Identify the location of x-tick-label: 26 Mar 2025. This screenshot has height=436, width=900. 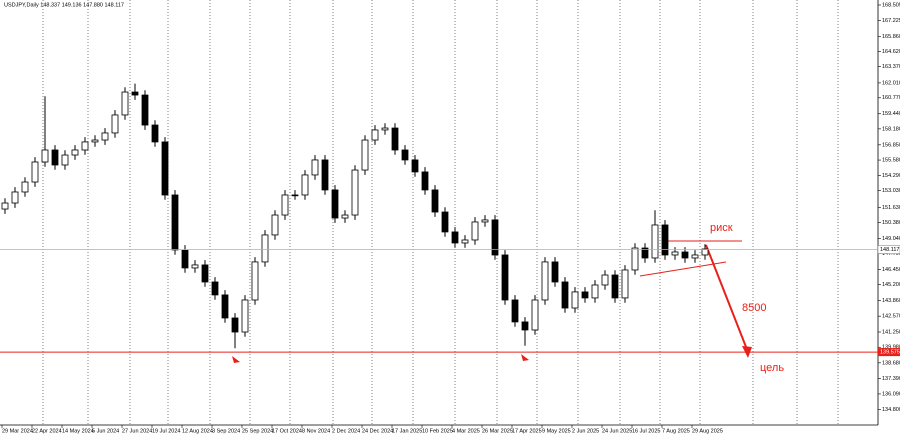
(497, 431).